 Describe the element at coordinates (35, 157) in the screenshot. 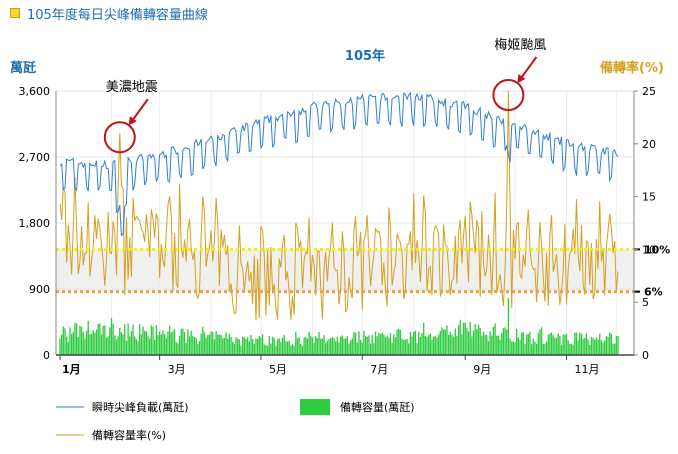

I see `y-left-tick-label: 2,700` at that location.